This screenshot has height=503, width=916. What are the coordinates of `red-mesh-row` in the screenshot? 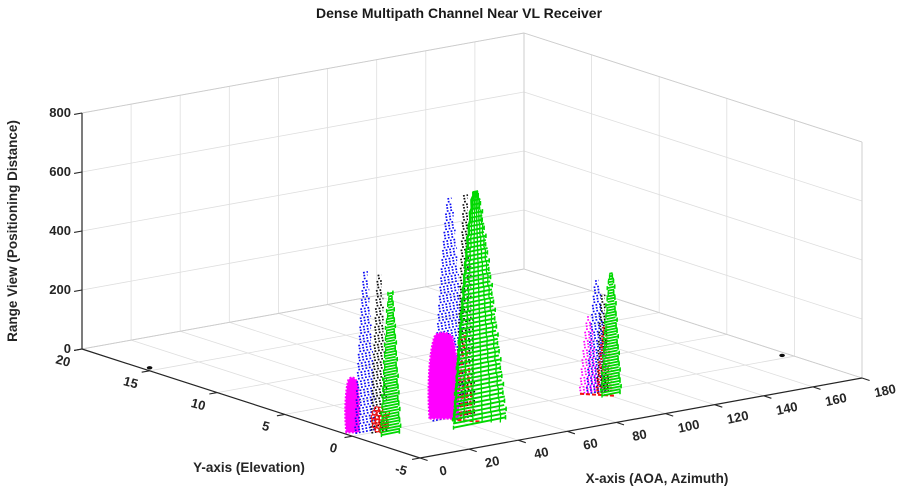 It's located at (462, 389).